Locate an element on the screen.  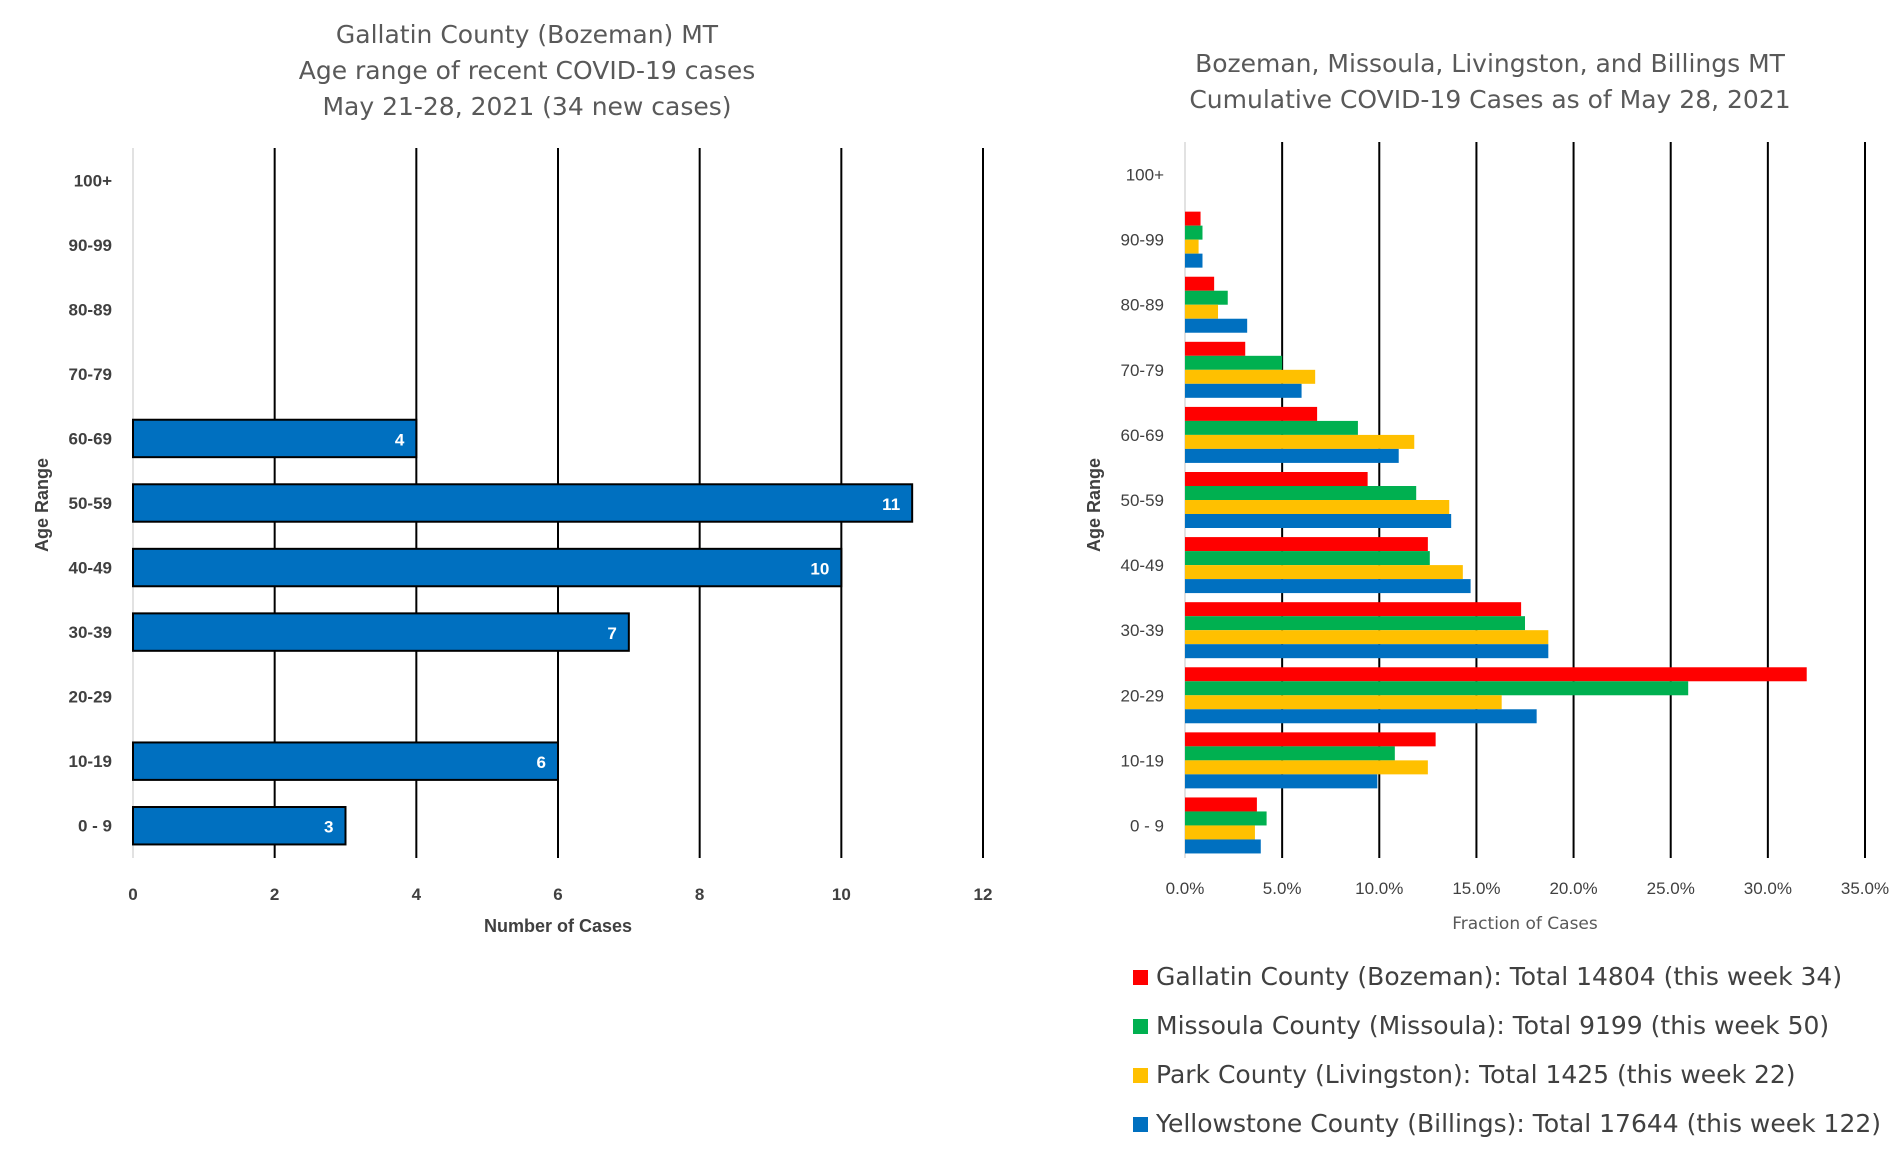
bar-data-label: 4 is located at coordinates (400, 439).